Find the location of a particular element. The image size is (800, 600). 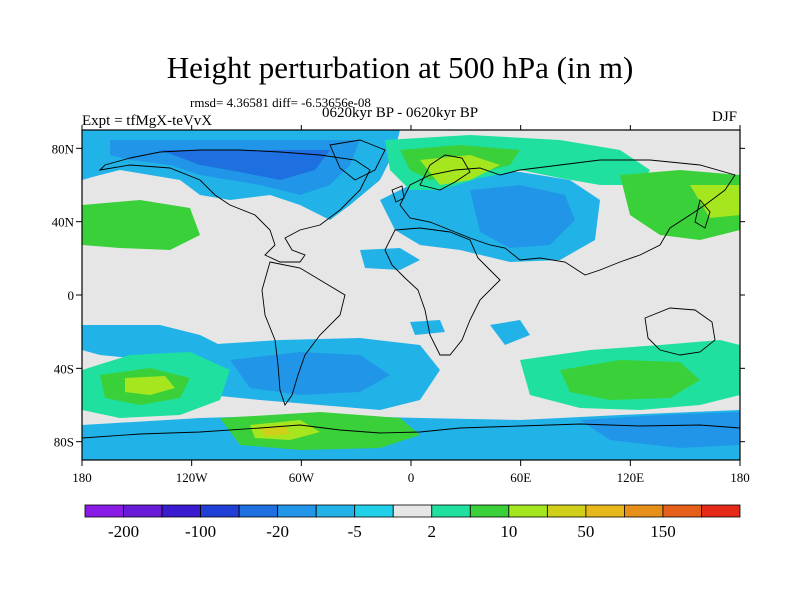

positive-anomaly-south-pacific-max is located at coordinates (150, 385).